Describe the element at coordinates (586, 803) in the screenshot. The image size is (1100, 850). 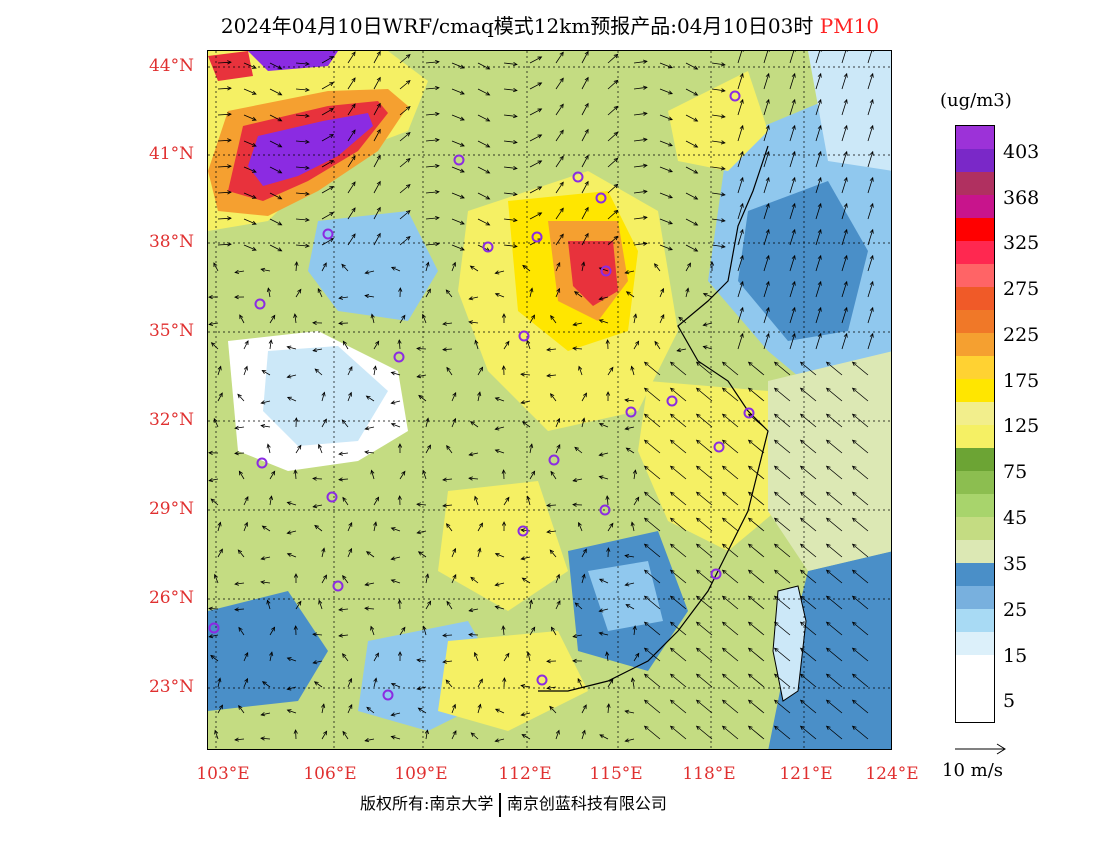
I see `copyright-company: 南京创蓝科技有限公司` at that location.